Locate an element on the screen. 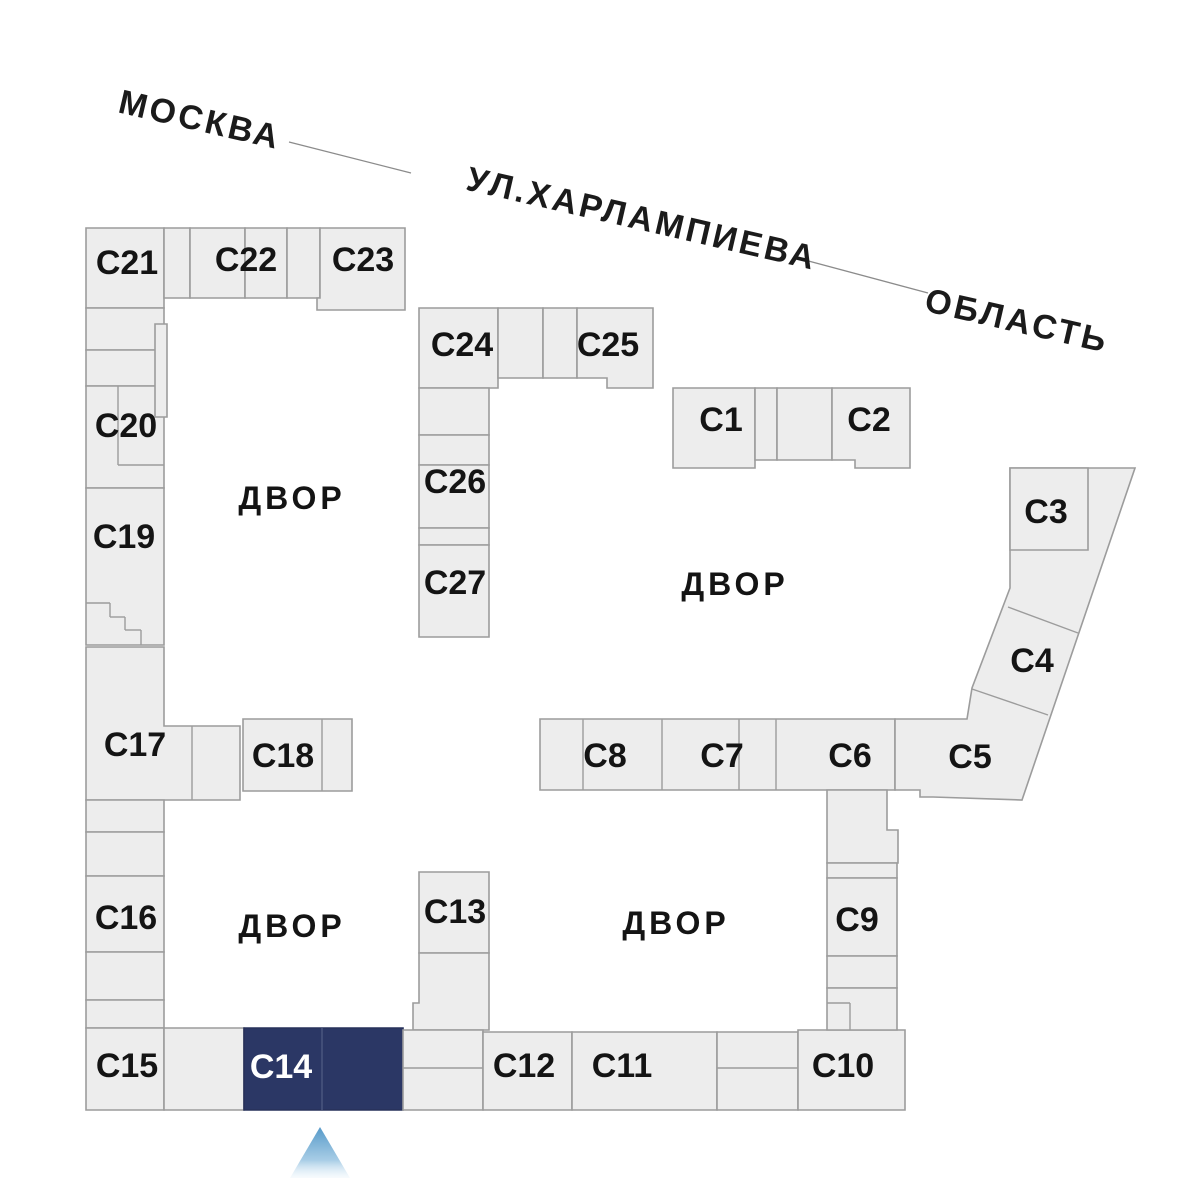 The image size is (1200, 1200). building-c25 is located at coordinates (615, 348).